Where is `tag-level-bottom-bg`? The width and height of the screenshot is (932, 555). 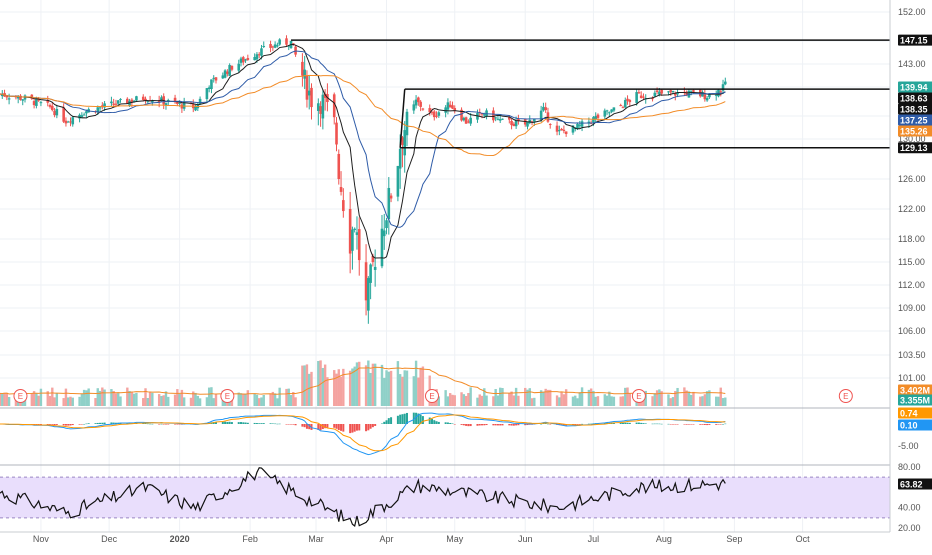
tag-level-bottom-bg is located at coordinates (915, 148).